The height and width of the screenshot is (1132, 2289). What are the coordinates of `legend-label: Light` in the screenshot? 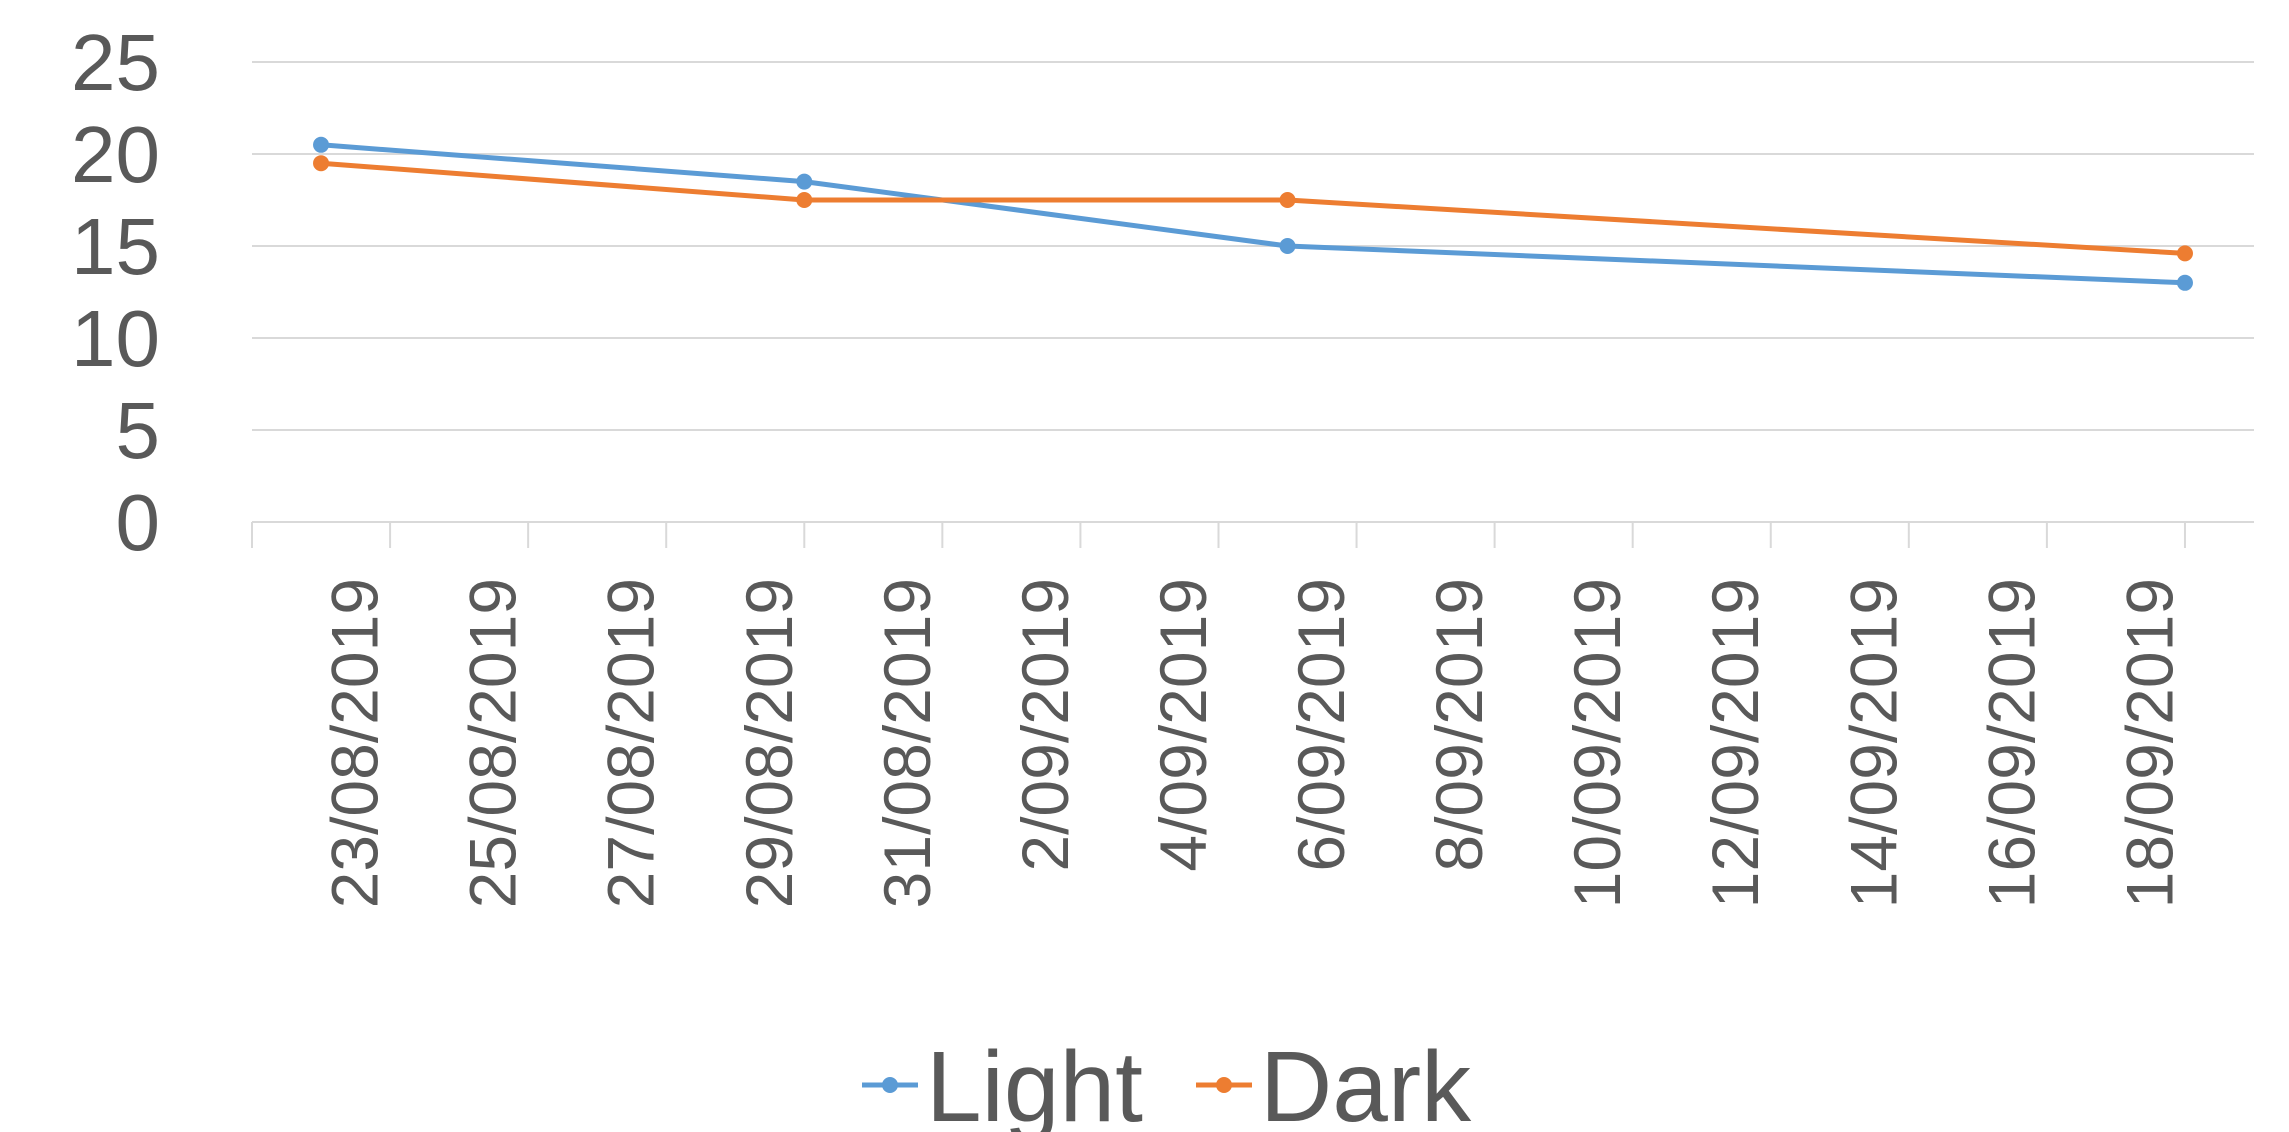 It's located at (1034, 1081).